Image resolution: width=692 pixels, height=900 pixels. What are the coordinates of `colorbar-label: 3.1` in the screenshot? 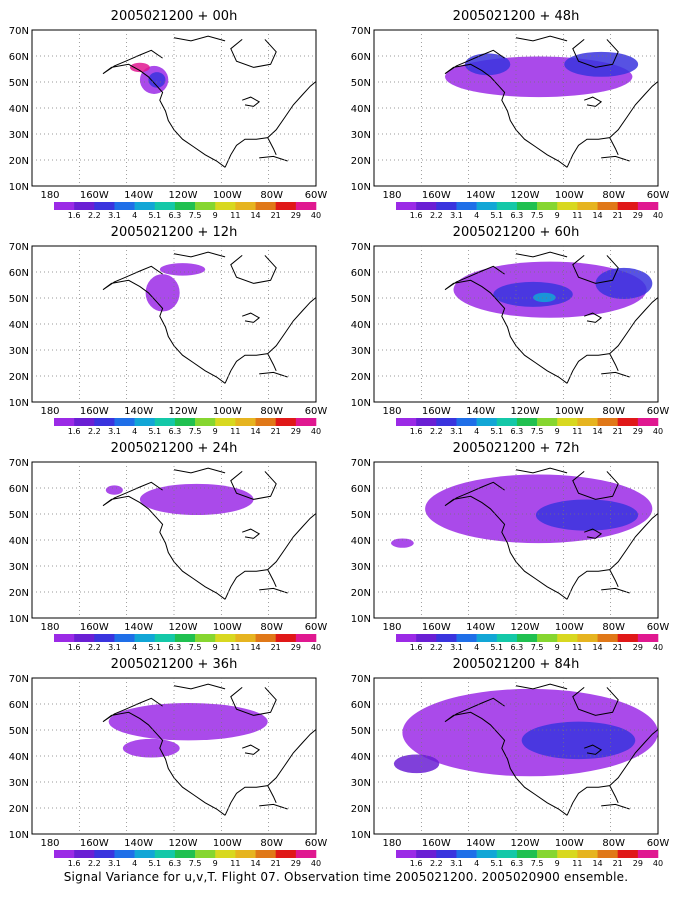 It's located at (114, 431).